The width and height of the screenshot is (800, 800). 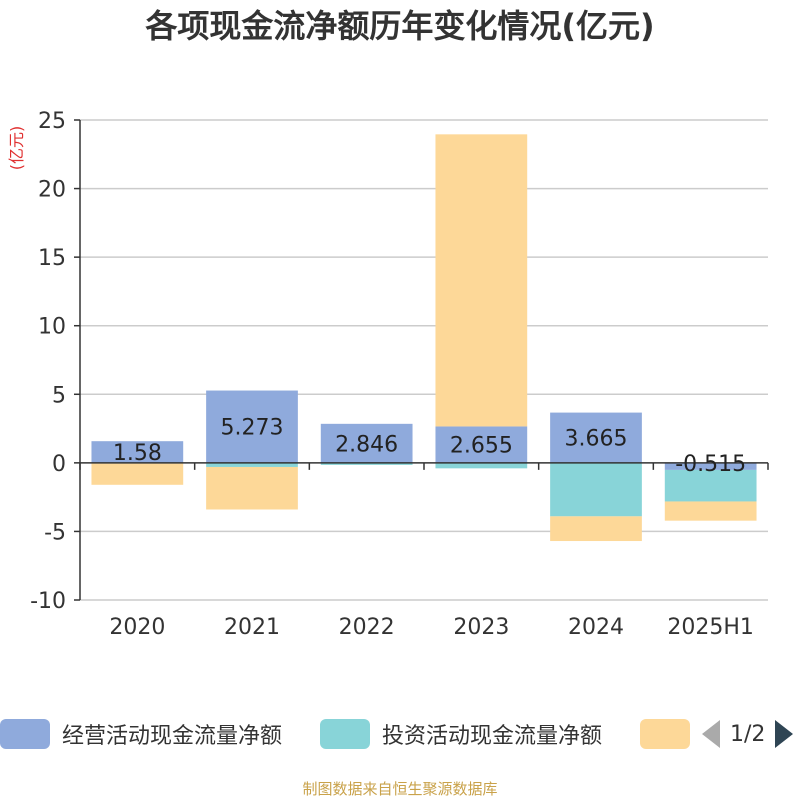 I want to click on bar-series2-2021, so click(x=252, y=488).